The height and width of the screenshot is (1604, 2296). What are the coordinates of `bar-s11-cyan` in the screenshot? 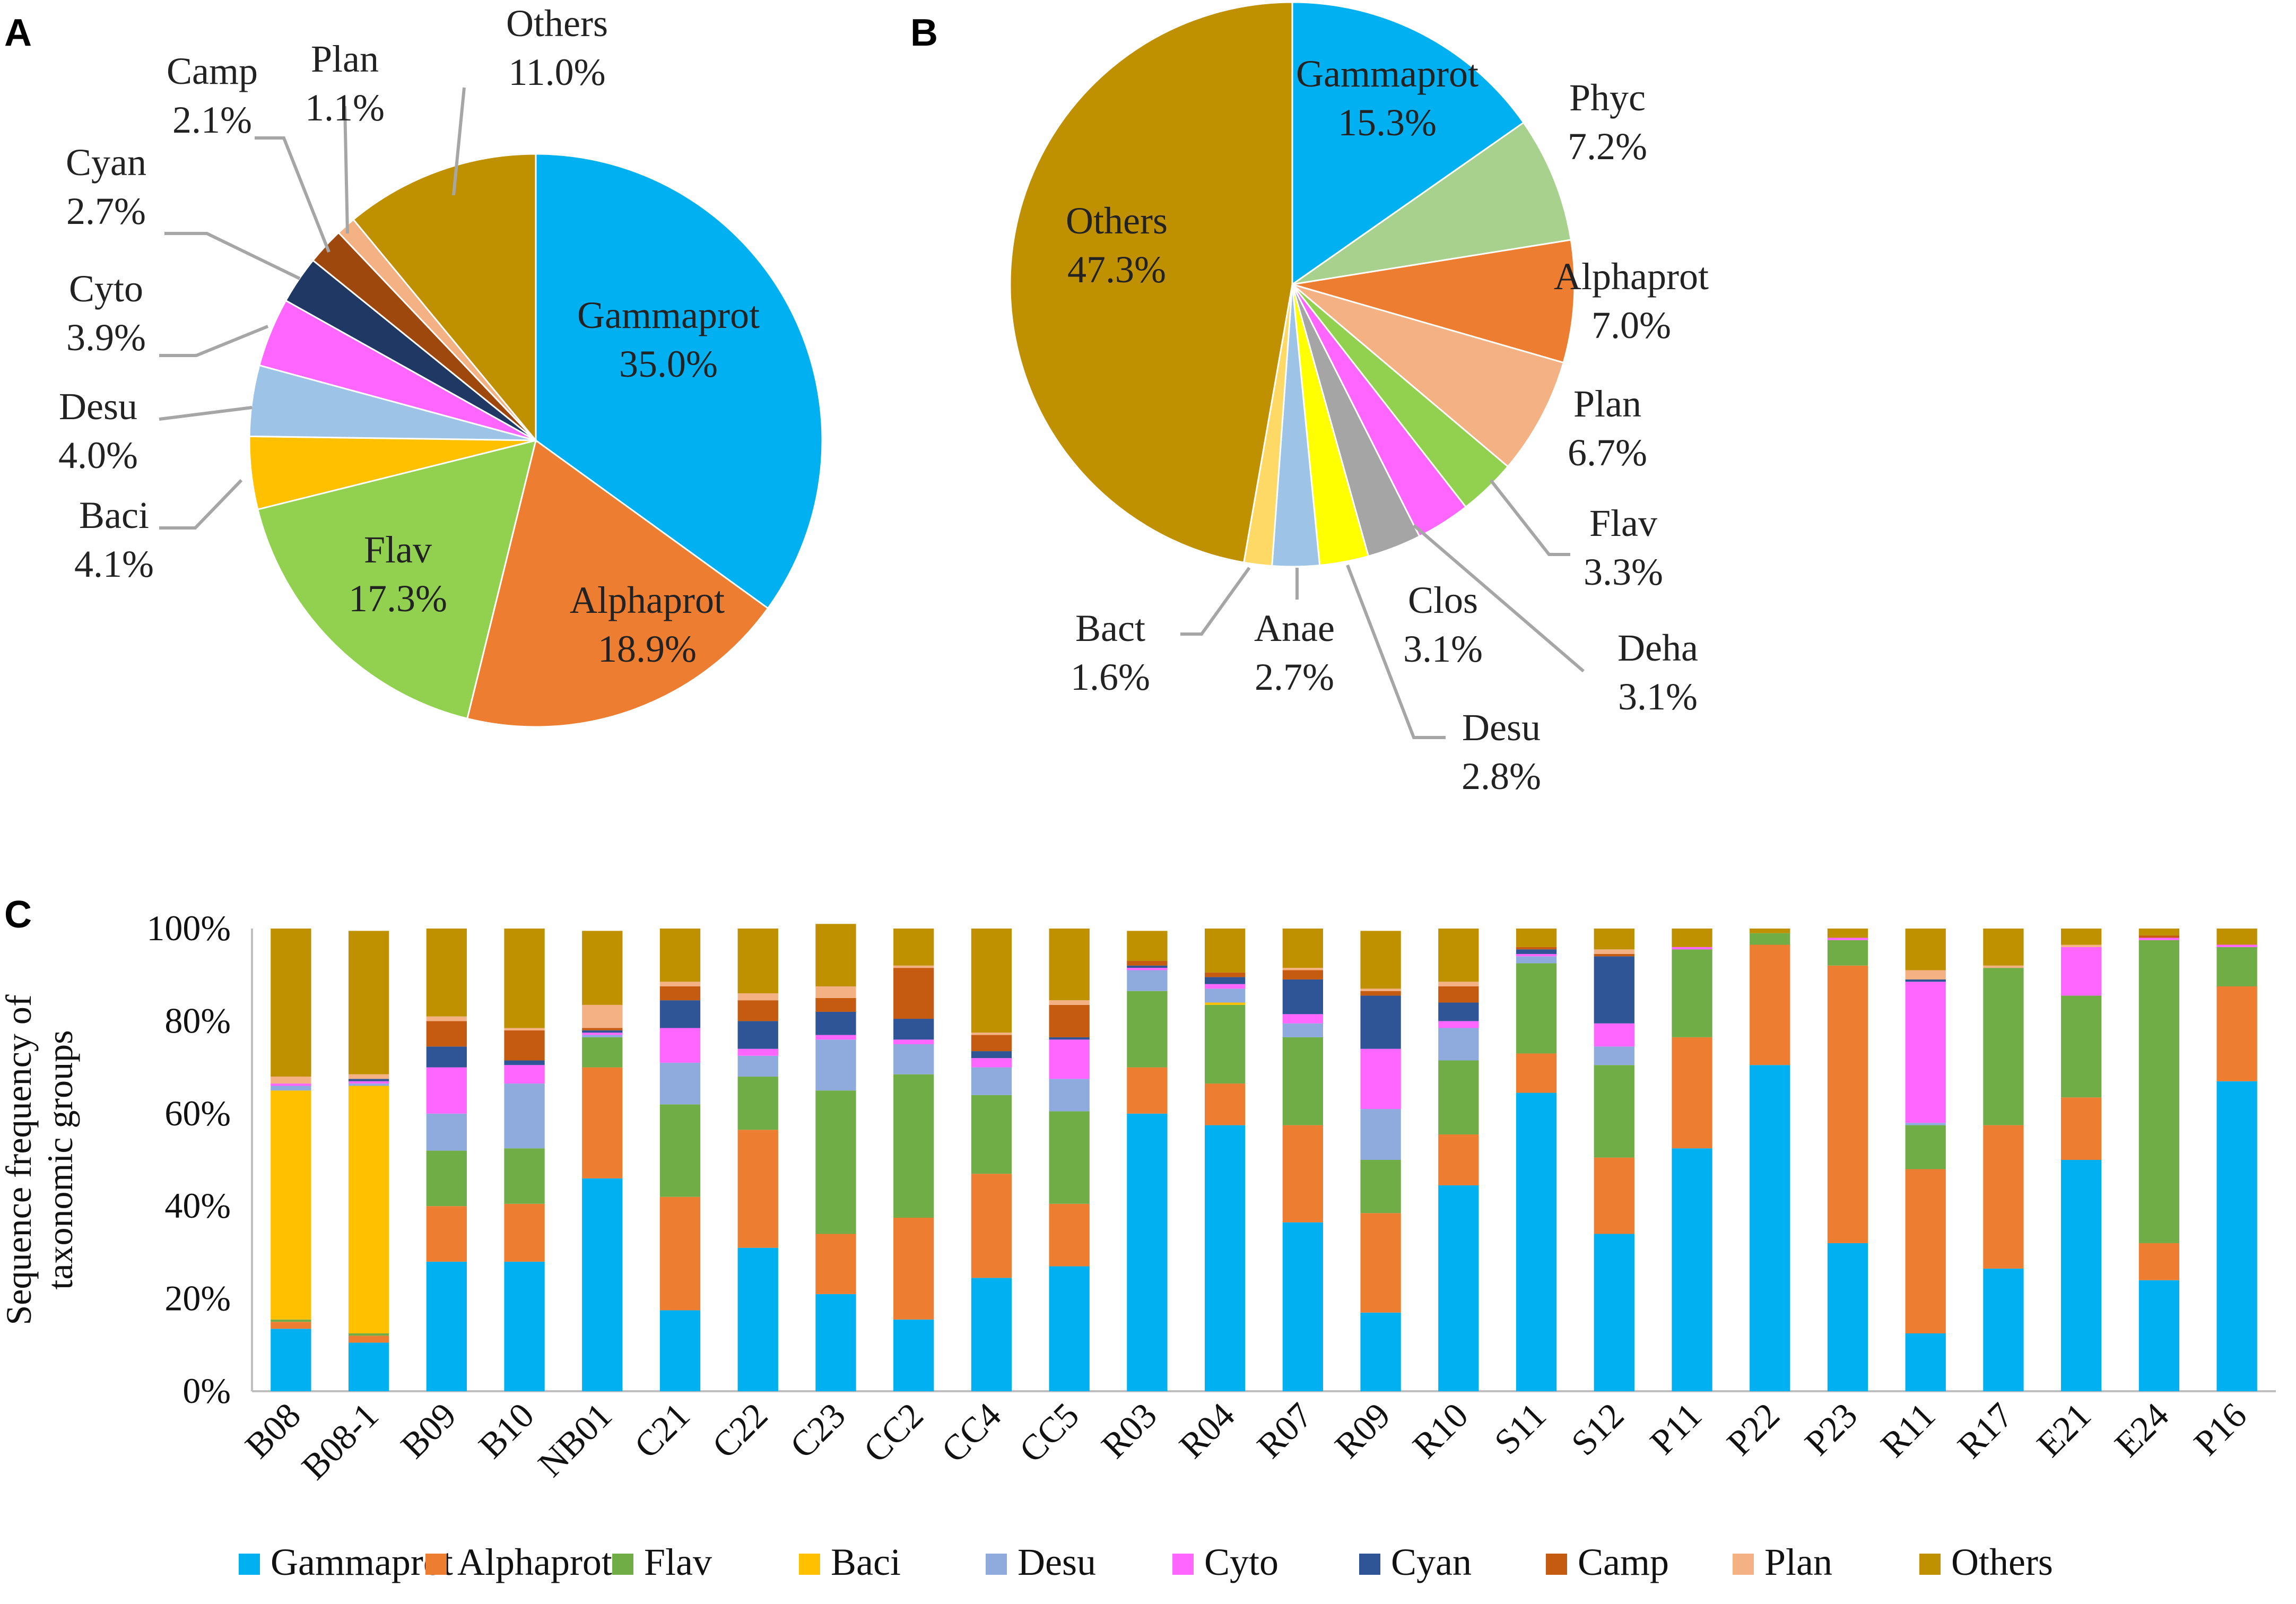 It's located at (1537, 952).